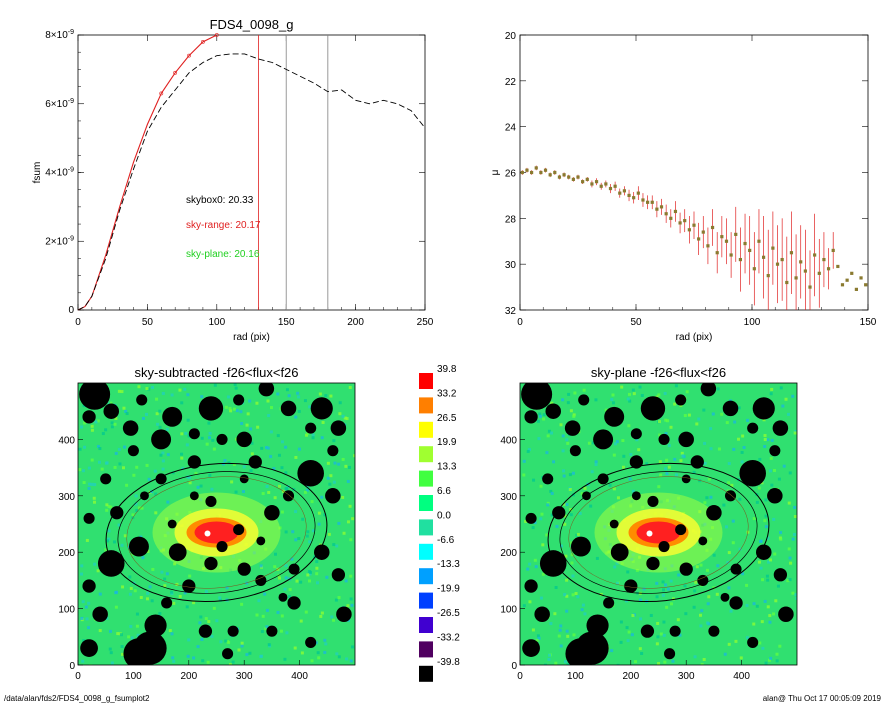 The width and height of the screenshot is (885, 708). I want to click on colorbar-label: -13.3, so click(448, 564).